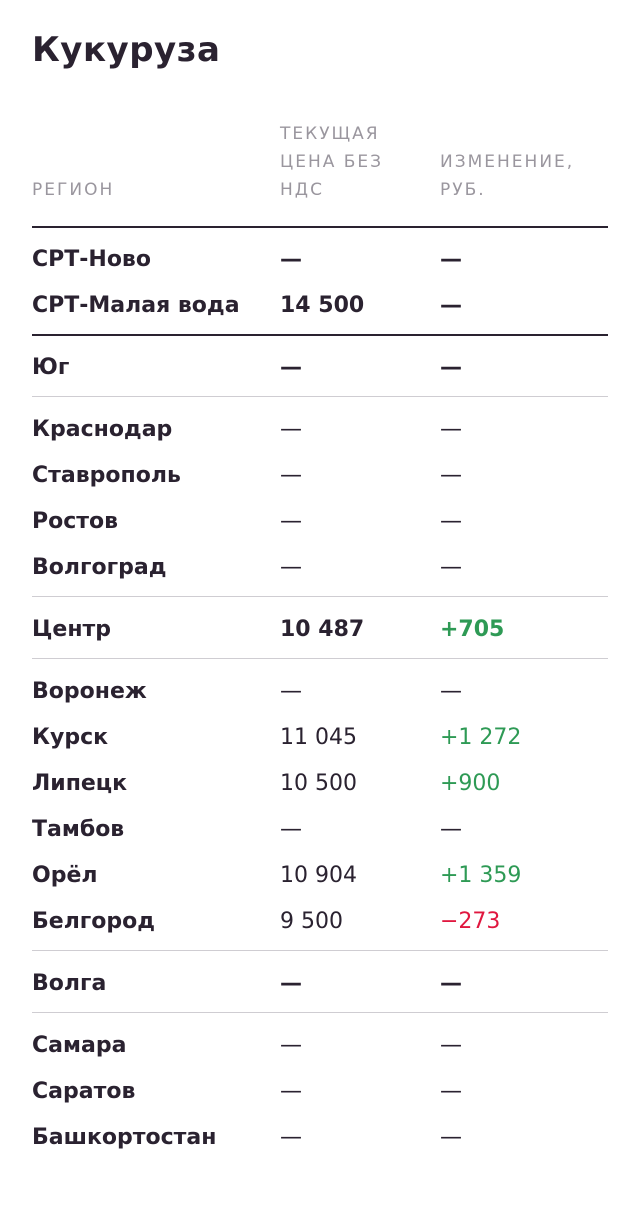  What do you see at coordinates (91, 259) in the screenshot?
I see `region-cell: СРТ-Ново` at bounding box center [91, 259].